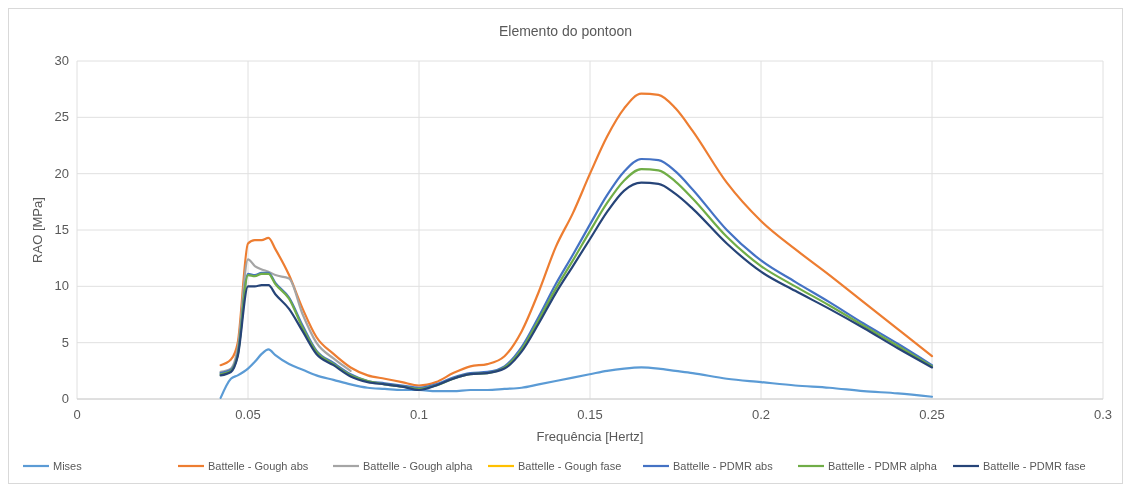 This screenshot has height=492, width=1131. I want to click on legend-label: Battelle - Gough abs, so click(258, 466).